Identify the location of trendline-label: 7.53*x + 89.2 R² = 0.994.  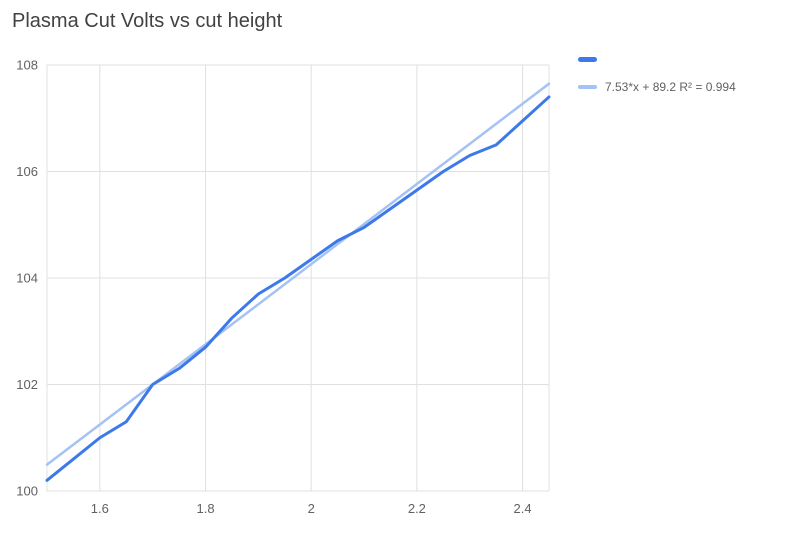
(670, 87).